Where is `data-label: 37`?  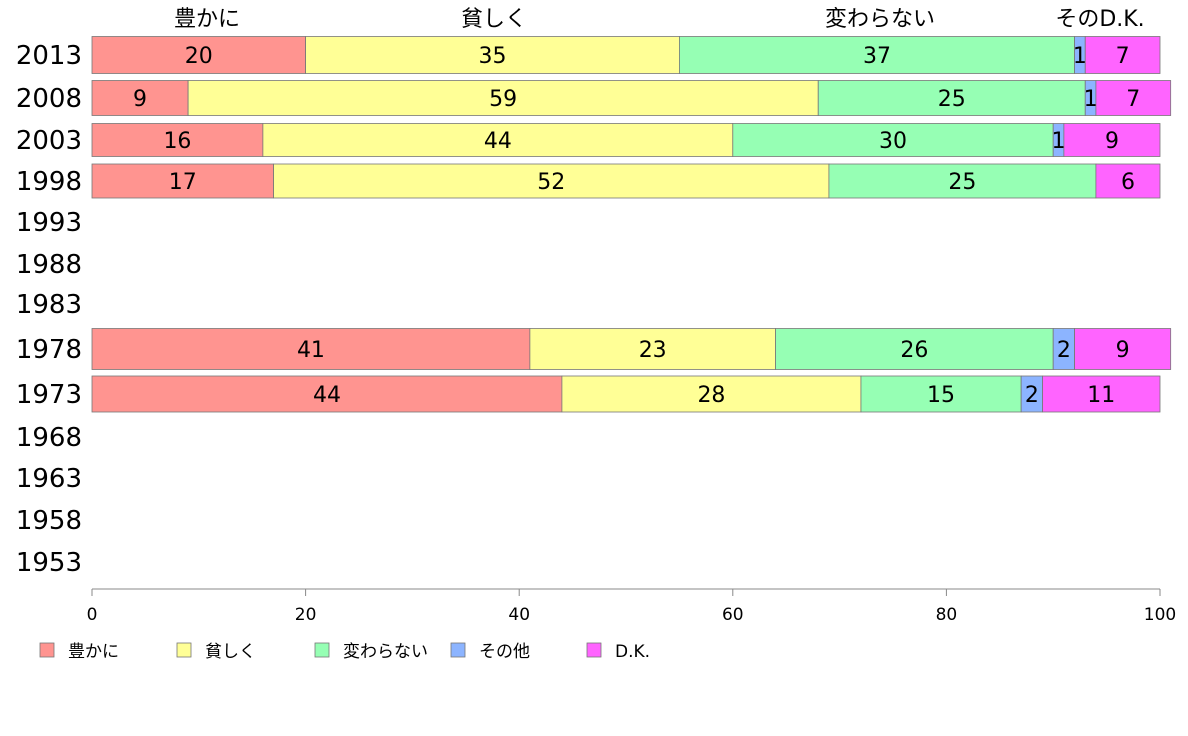 data-label: 37 is located at coordinates (877, 56).